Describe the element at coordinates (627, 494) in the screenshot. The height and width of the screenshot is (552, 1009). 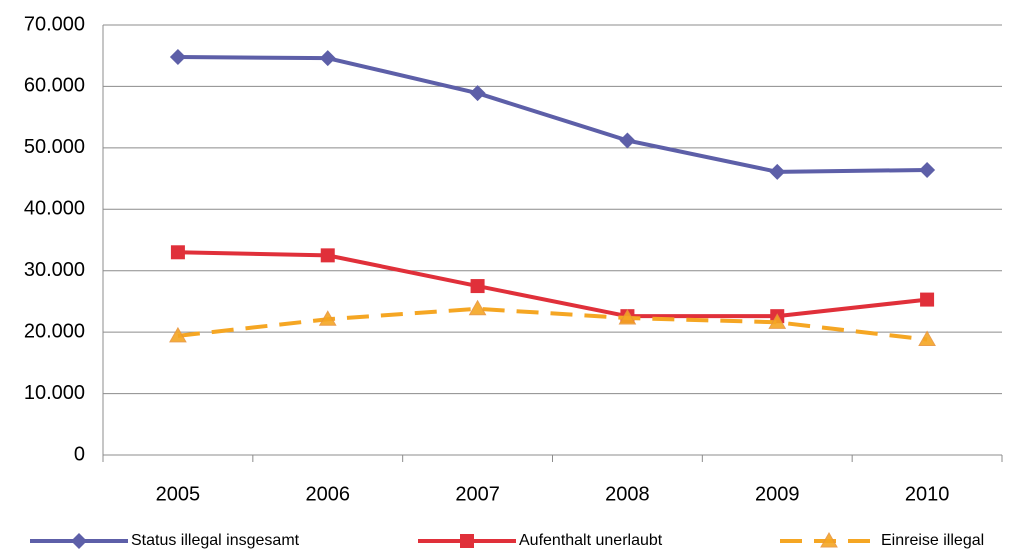
I see `x-tick-label: 2008` at that location.